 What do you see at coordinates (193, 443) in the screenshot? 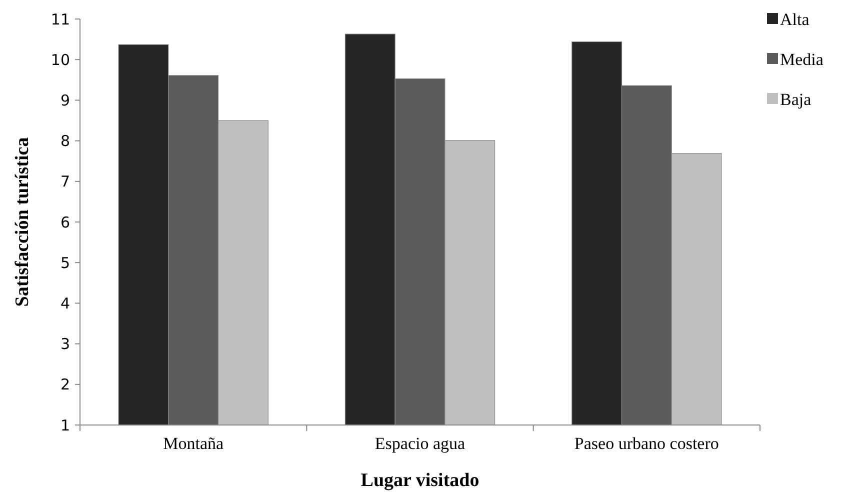
I see `x-tick-label: Montaña` at bounding box center [193, 443].